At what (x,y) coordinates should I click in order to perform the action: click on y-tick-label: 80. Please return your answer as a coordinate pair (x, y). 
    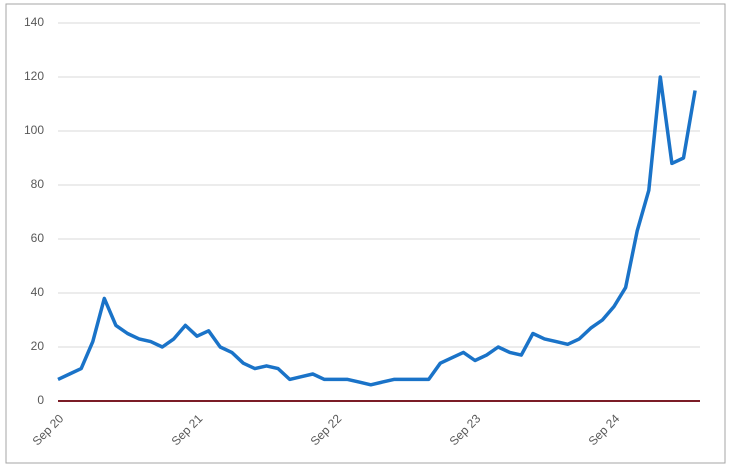
    Looking at the image, I should click on (38, 184).